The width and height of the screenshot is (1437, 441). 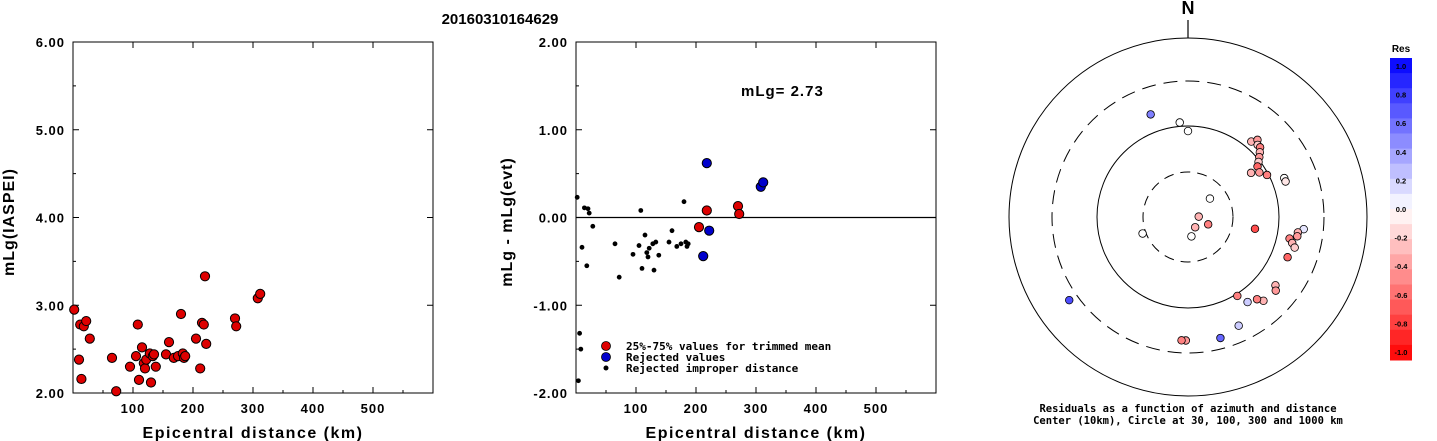 What do you see at coordinates (50, 218) in the screenshot?
I see `plot1-ytick-label: 4.00` at bounding box center [50, 218].